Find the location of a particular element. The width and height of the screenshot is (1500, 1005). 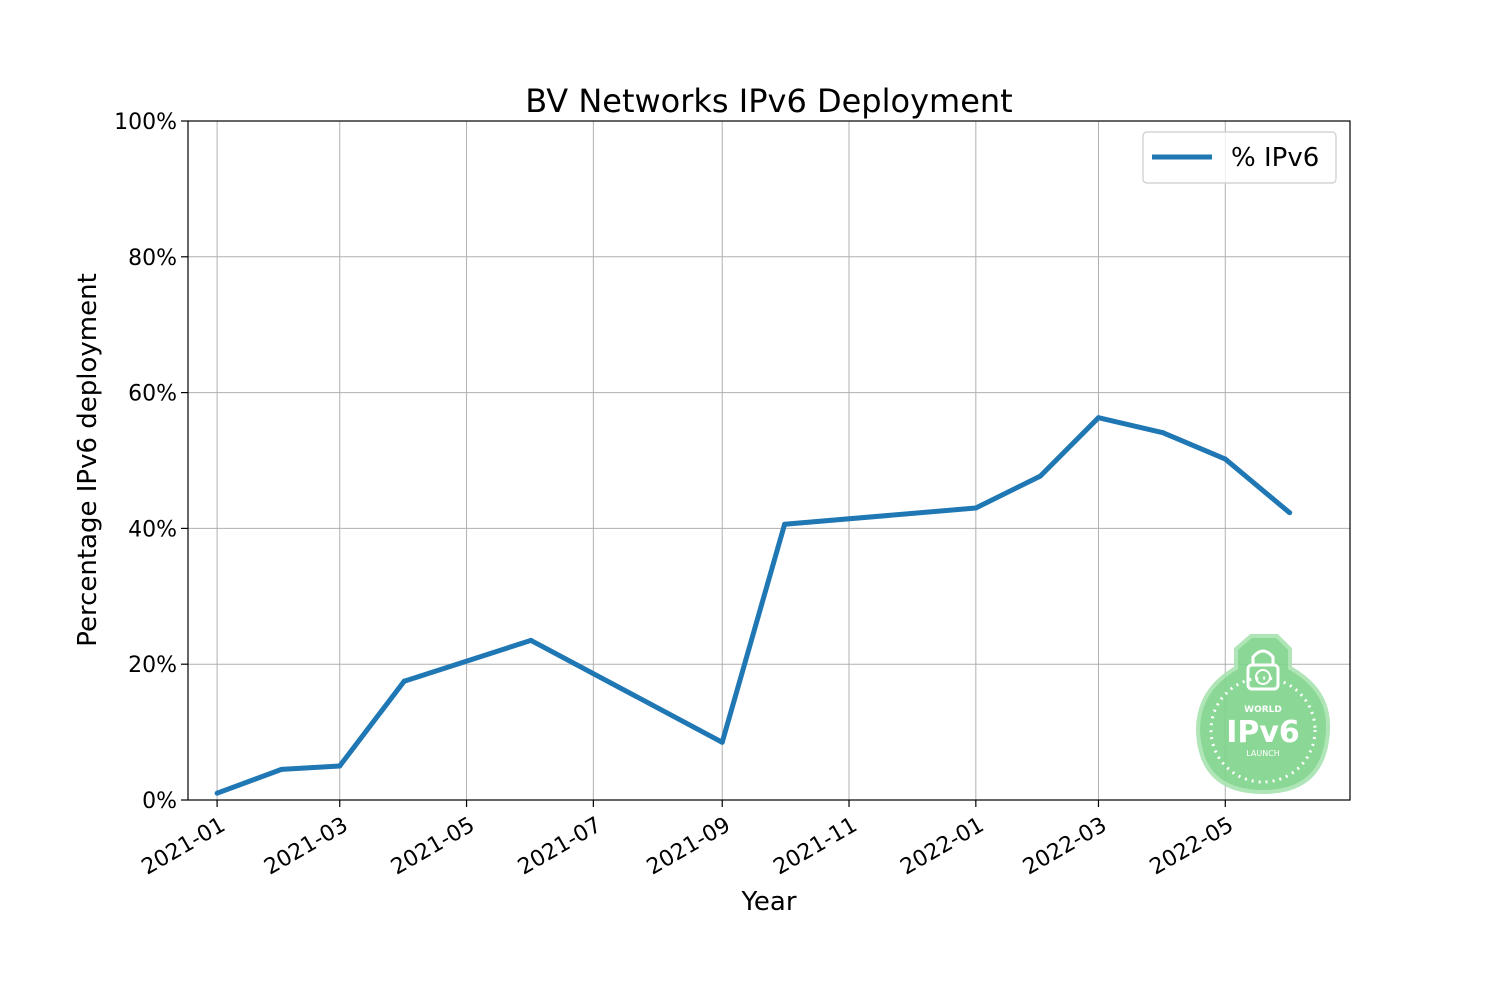

world-ipv6-launch-badge-icon: WORLD IPv6 LAUNCH is located at coordinates (1263, 714).